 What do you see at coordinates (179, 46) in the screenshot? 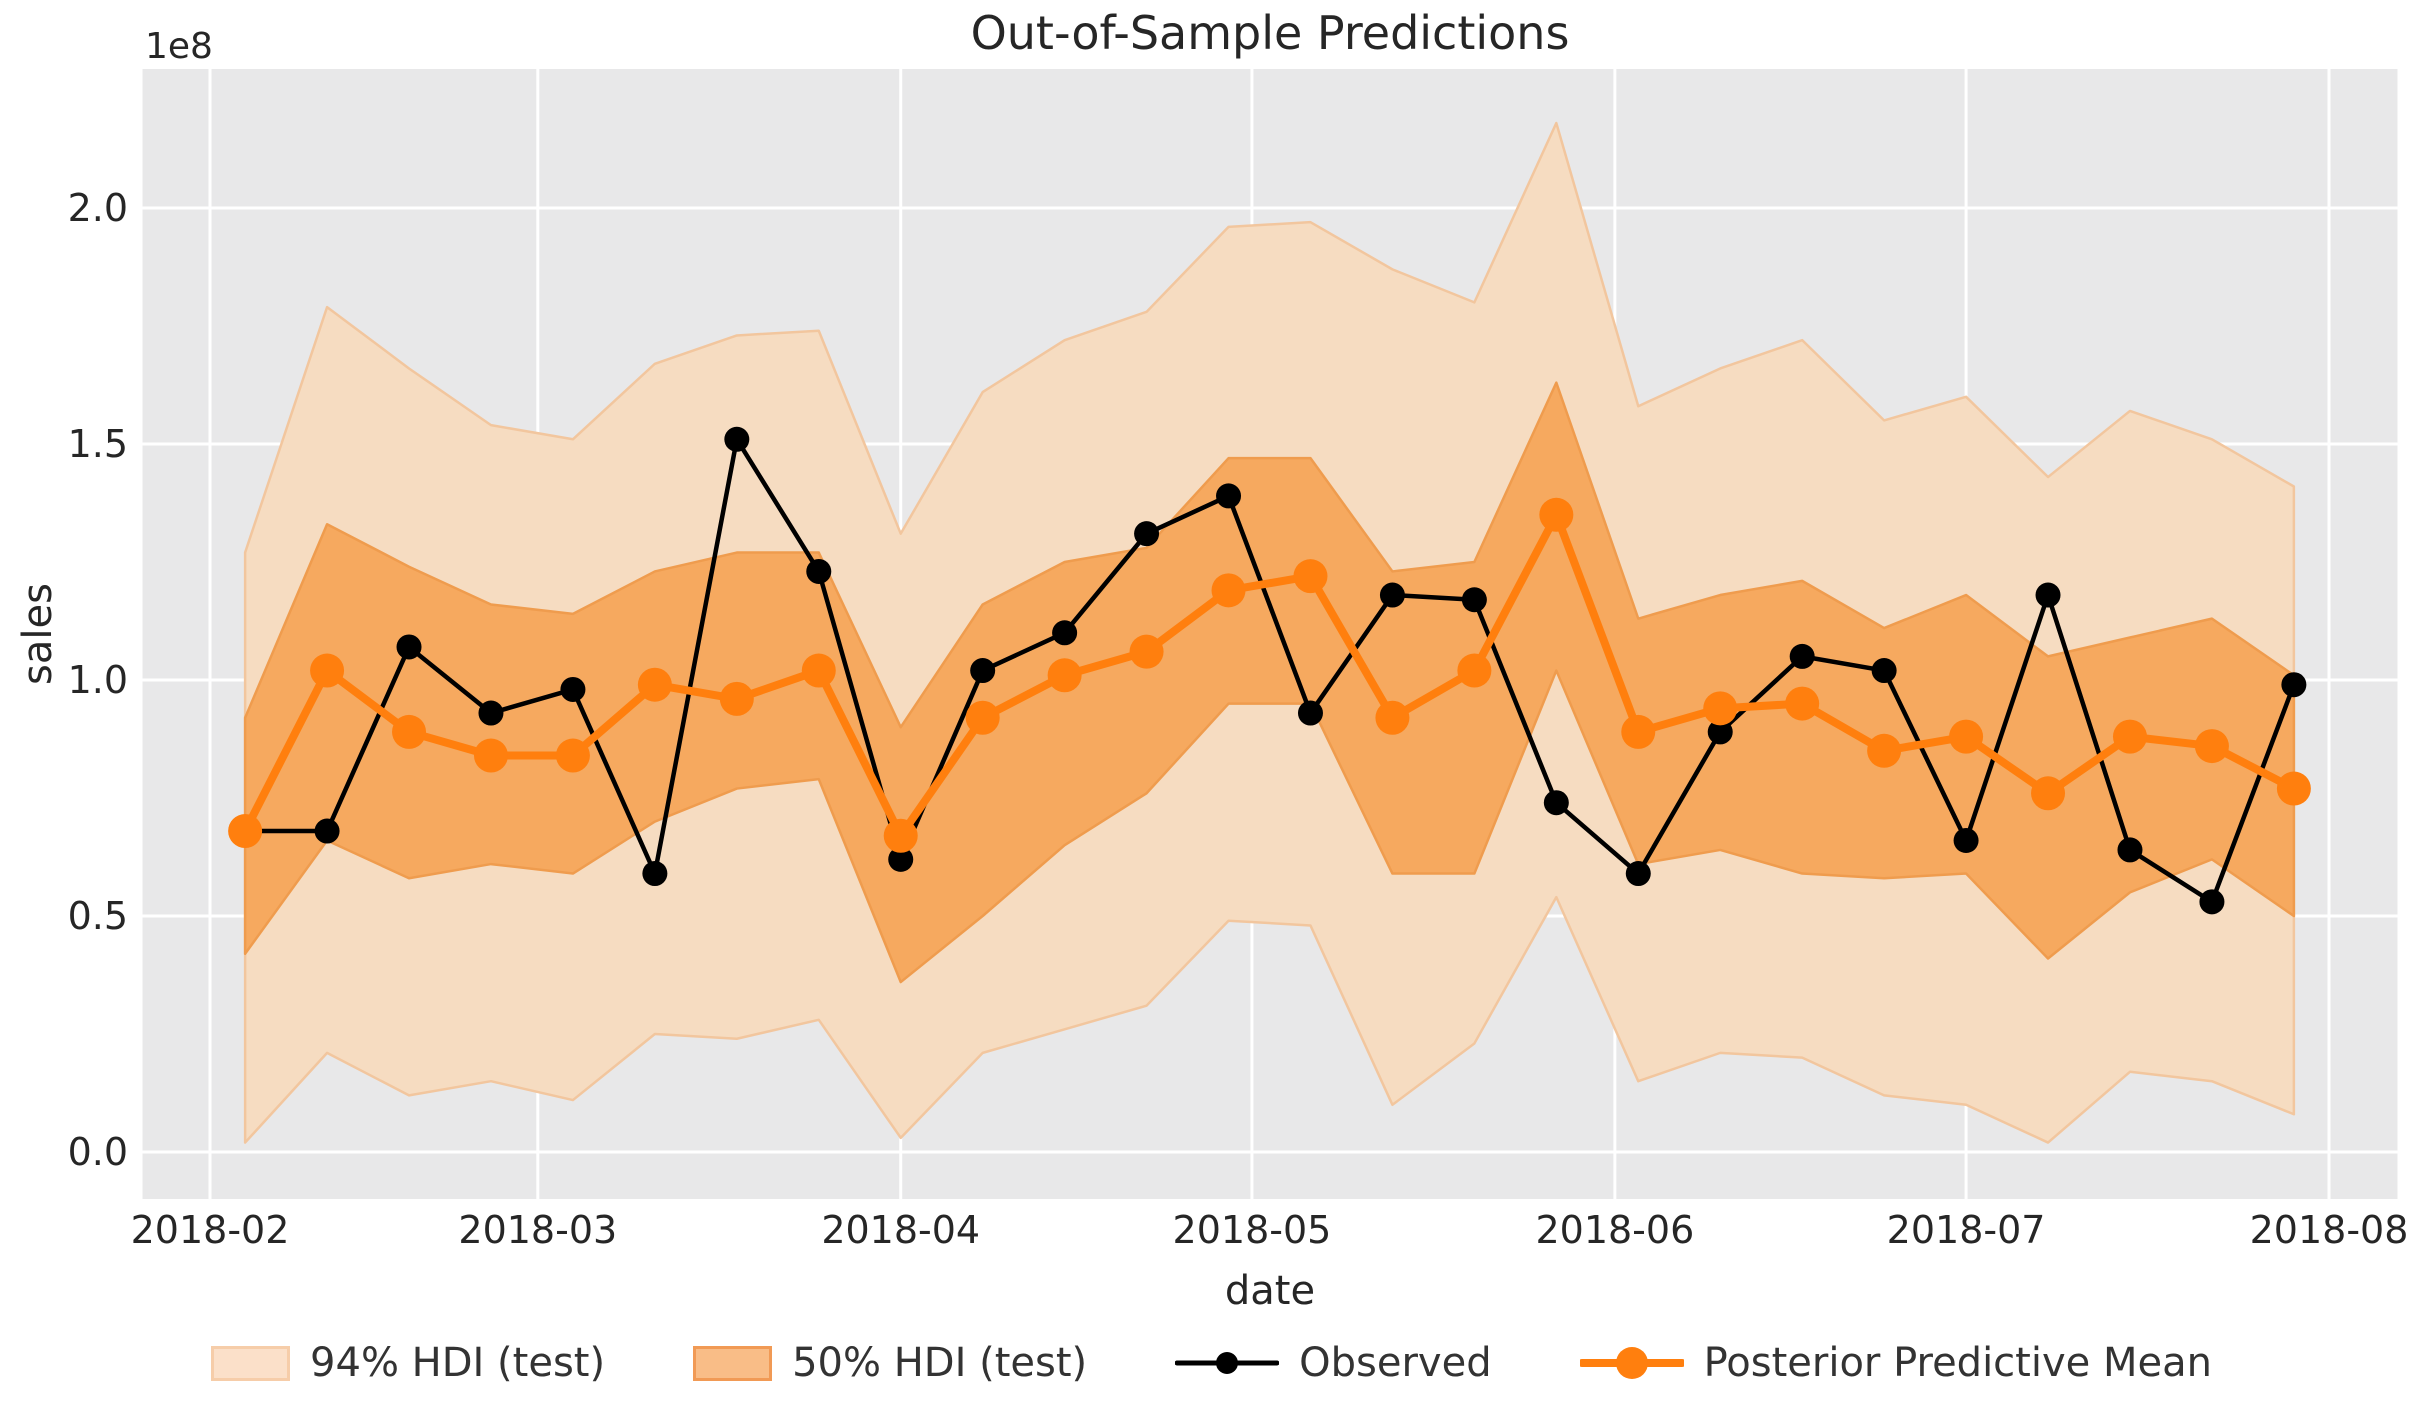
I see `y-axis-offset-label: 1e8` at bounding box center [179, 46].